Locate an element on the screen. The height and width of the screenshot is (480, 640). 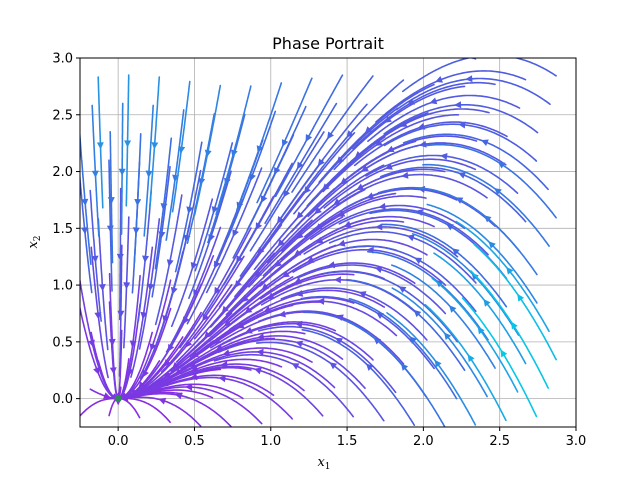
chart-title: Phase Portrait is located at coordinates (328, 43).